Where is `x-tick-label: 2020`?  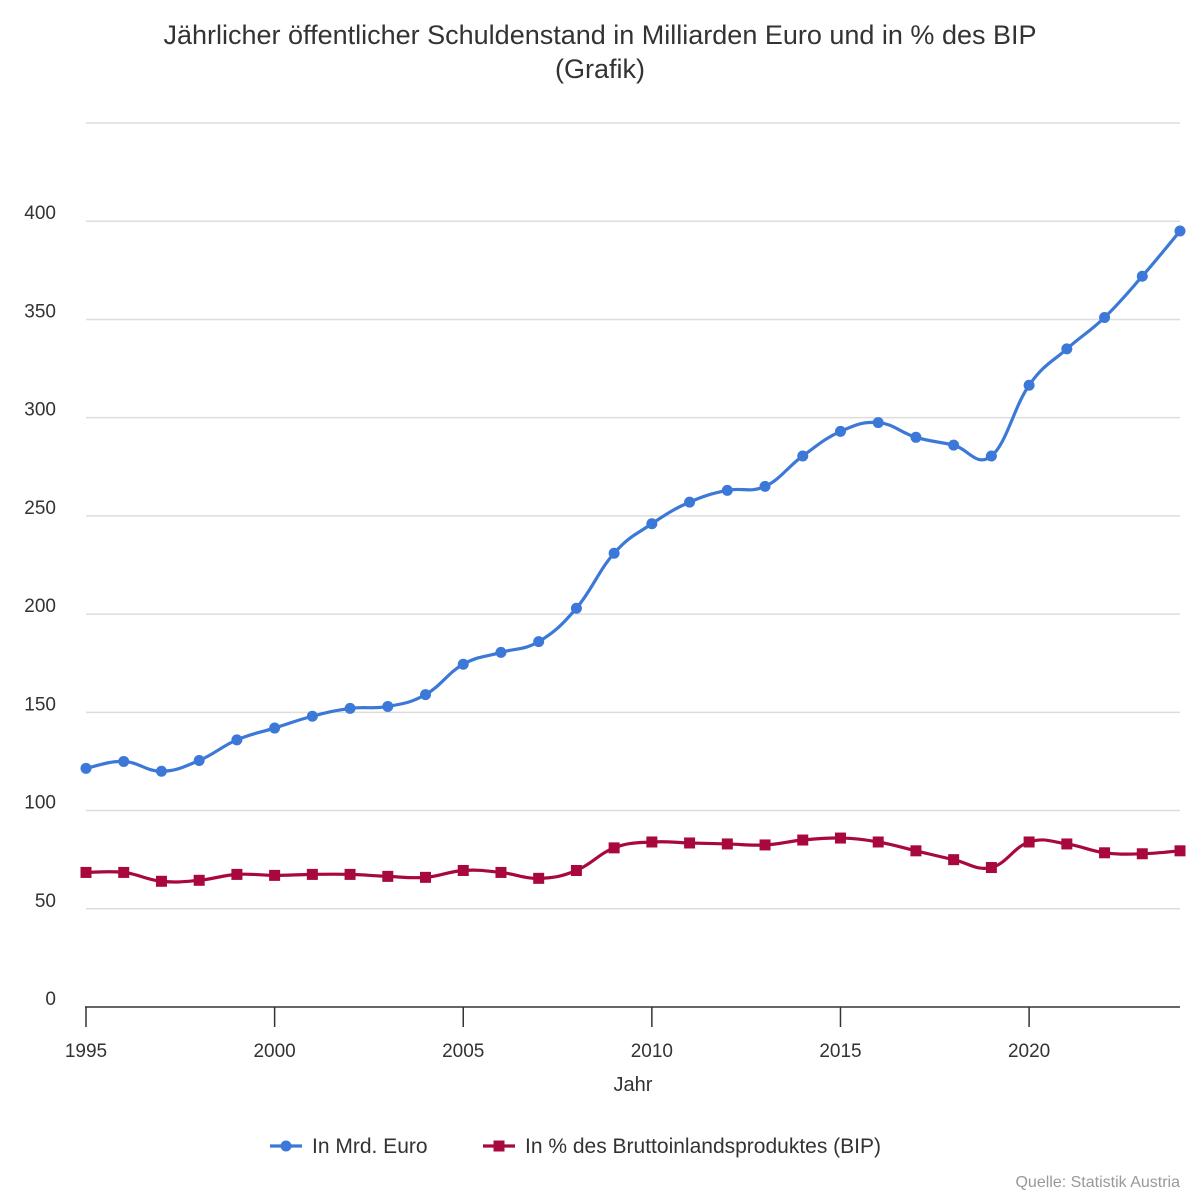 x-tick-label: 2020 is located at coordinates (1029, 1051).